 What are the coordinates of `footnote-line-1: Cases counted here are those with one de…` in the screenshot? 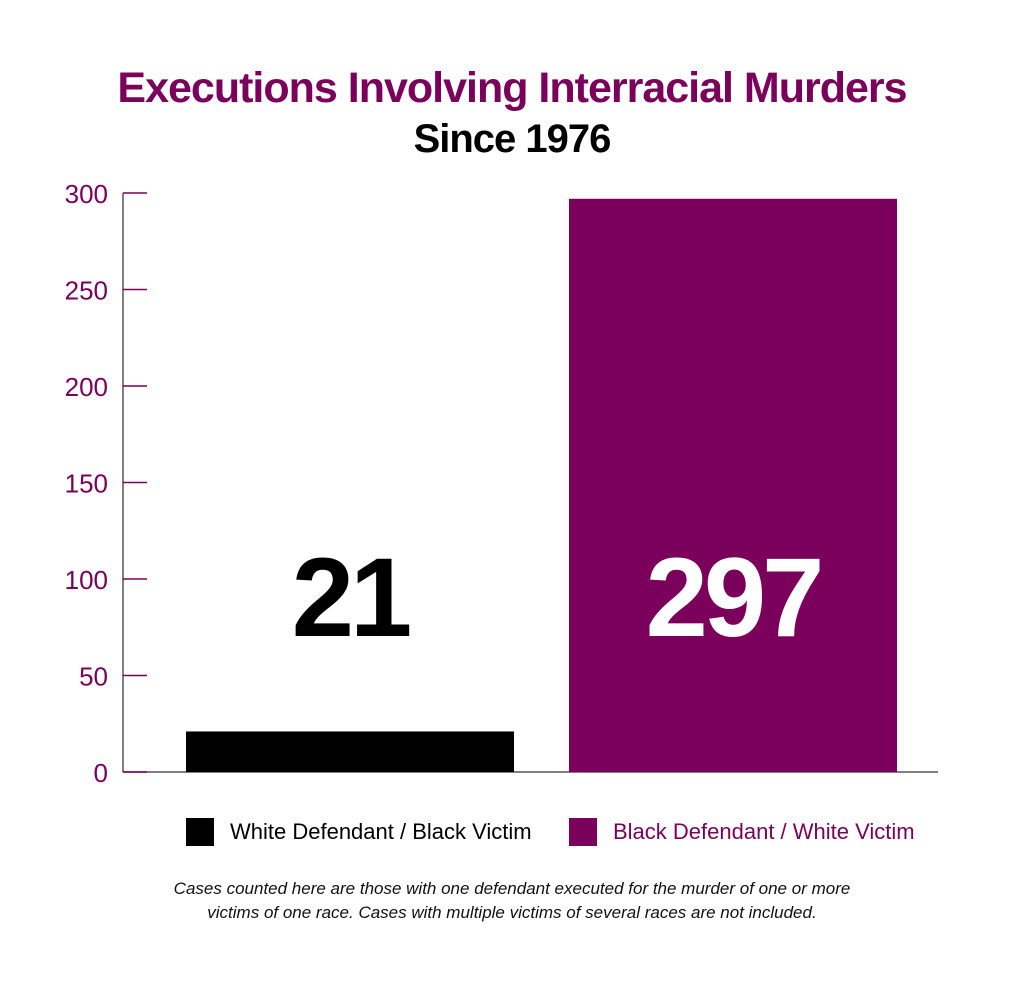 It's located at (512, 888).